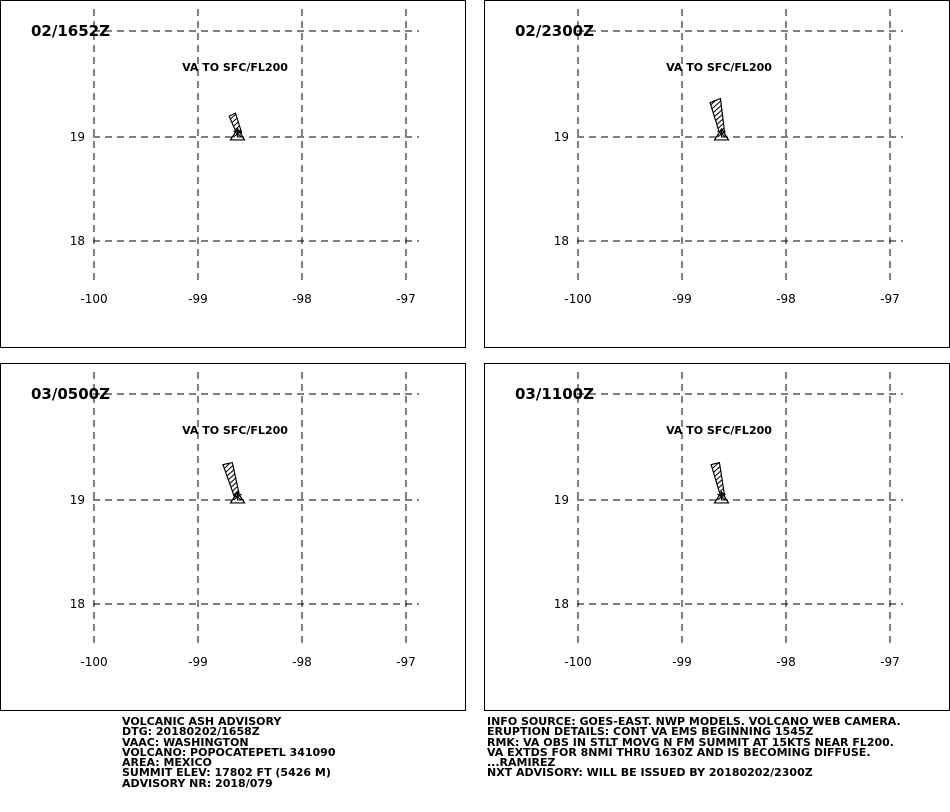  What do you see at coordinates (226, 773) in the screenshot?
I see `advisory-line: SUMMIT ELEV: 17802 FT (5426 M)` at bounding box center [226, 773].